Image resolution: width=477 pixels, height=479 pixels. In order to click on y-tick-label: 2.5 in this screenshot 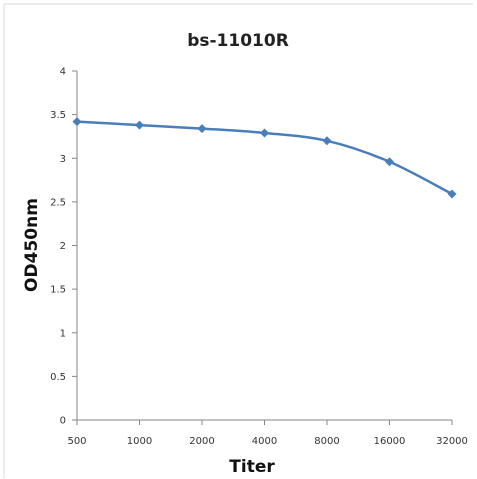, I will do `click(58, 202)`.